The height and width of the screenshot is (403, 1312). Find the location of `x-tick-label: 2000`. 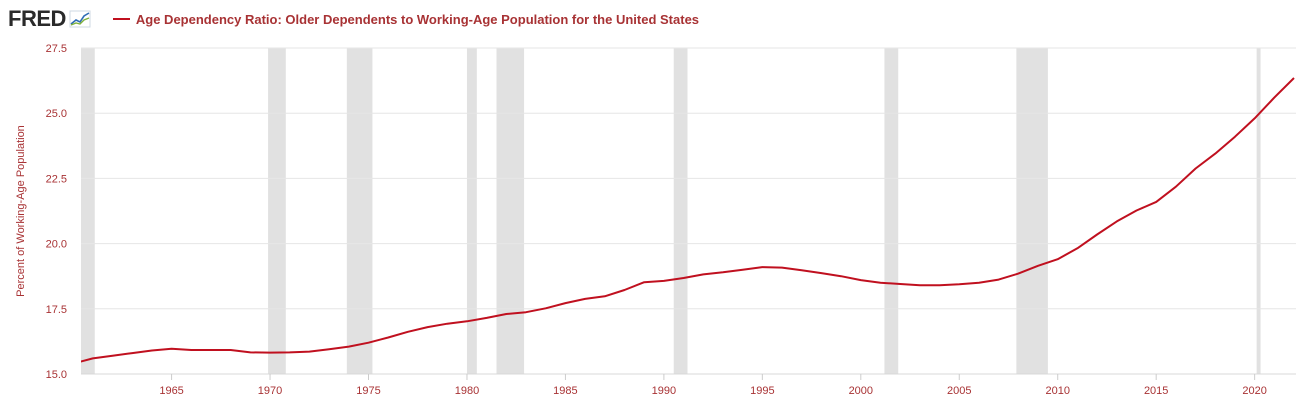

x-tick-label: 2000 is located at coordinates (861, 391).